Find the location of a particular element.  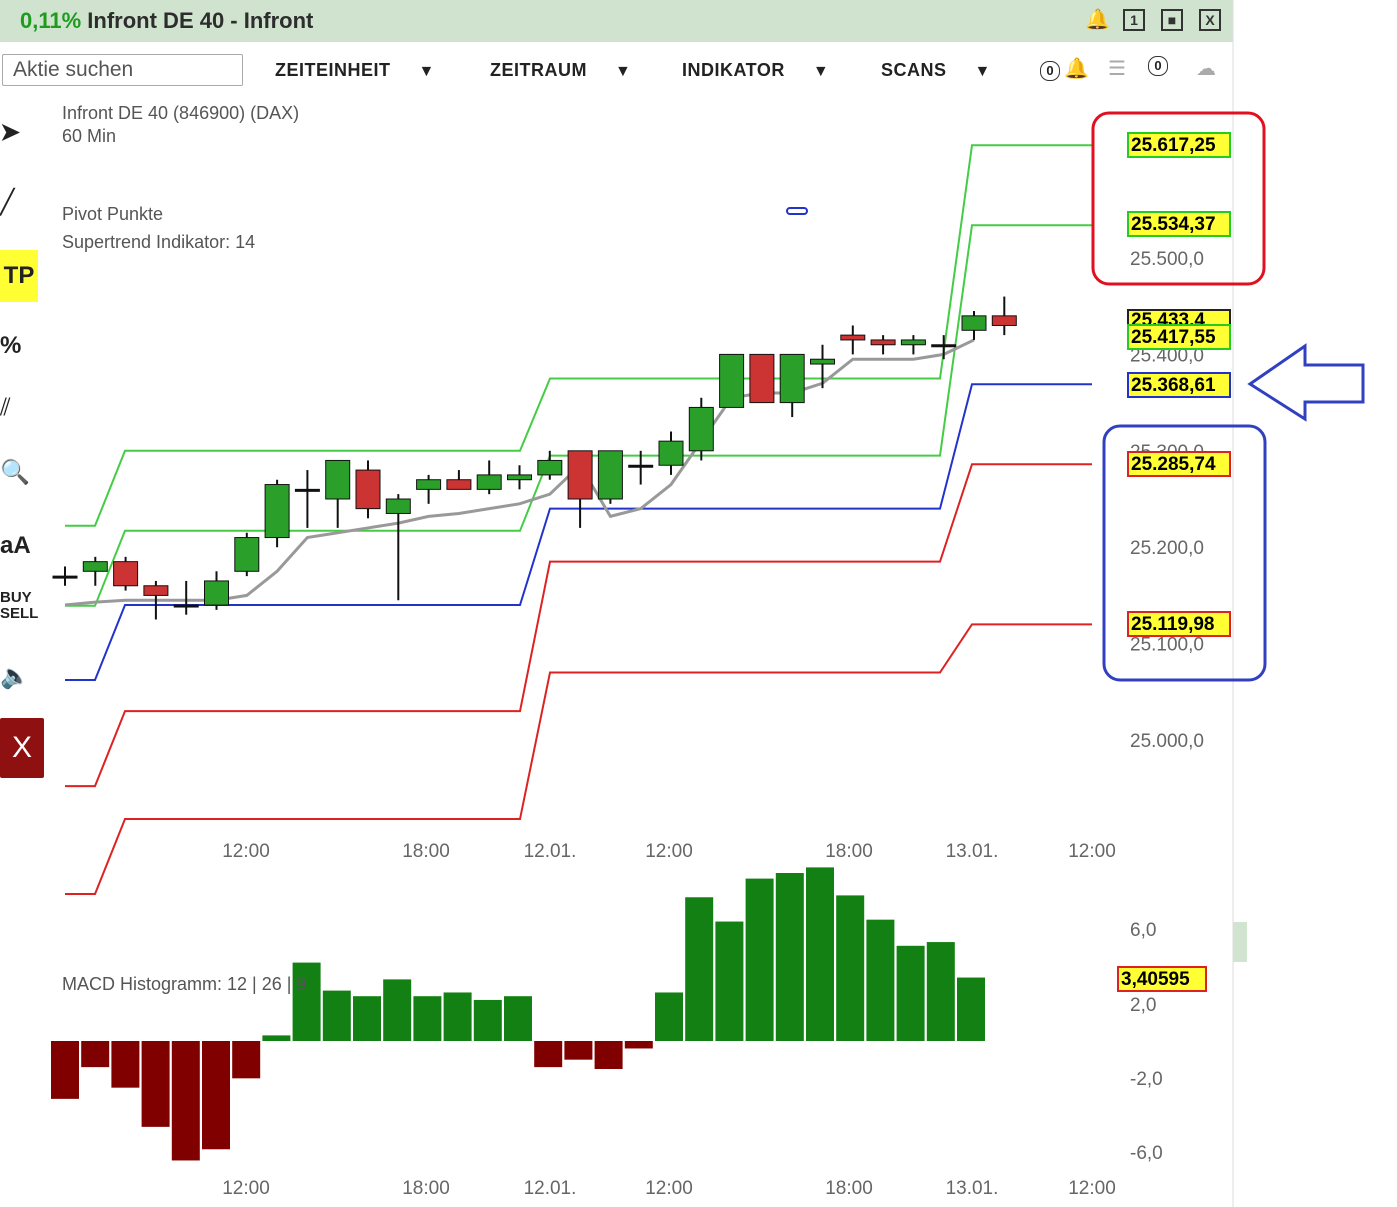

alerts-group: 0 🔔 is located at coordinates (1064, 68).